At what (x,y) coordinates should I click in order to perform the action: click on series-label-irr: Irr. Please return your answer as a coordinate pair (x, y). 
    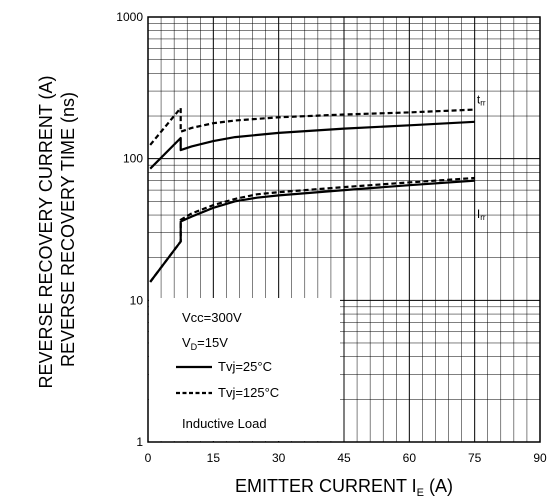
    Looking at the image, I should click on (481, 214).